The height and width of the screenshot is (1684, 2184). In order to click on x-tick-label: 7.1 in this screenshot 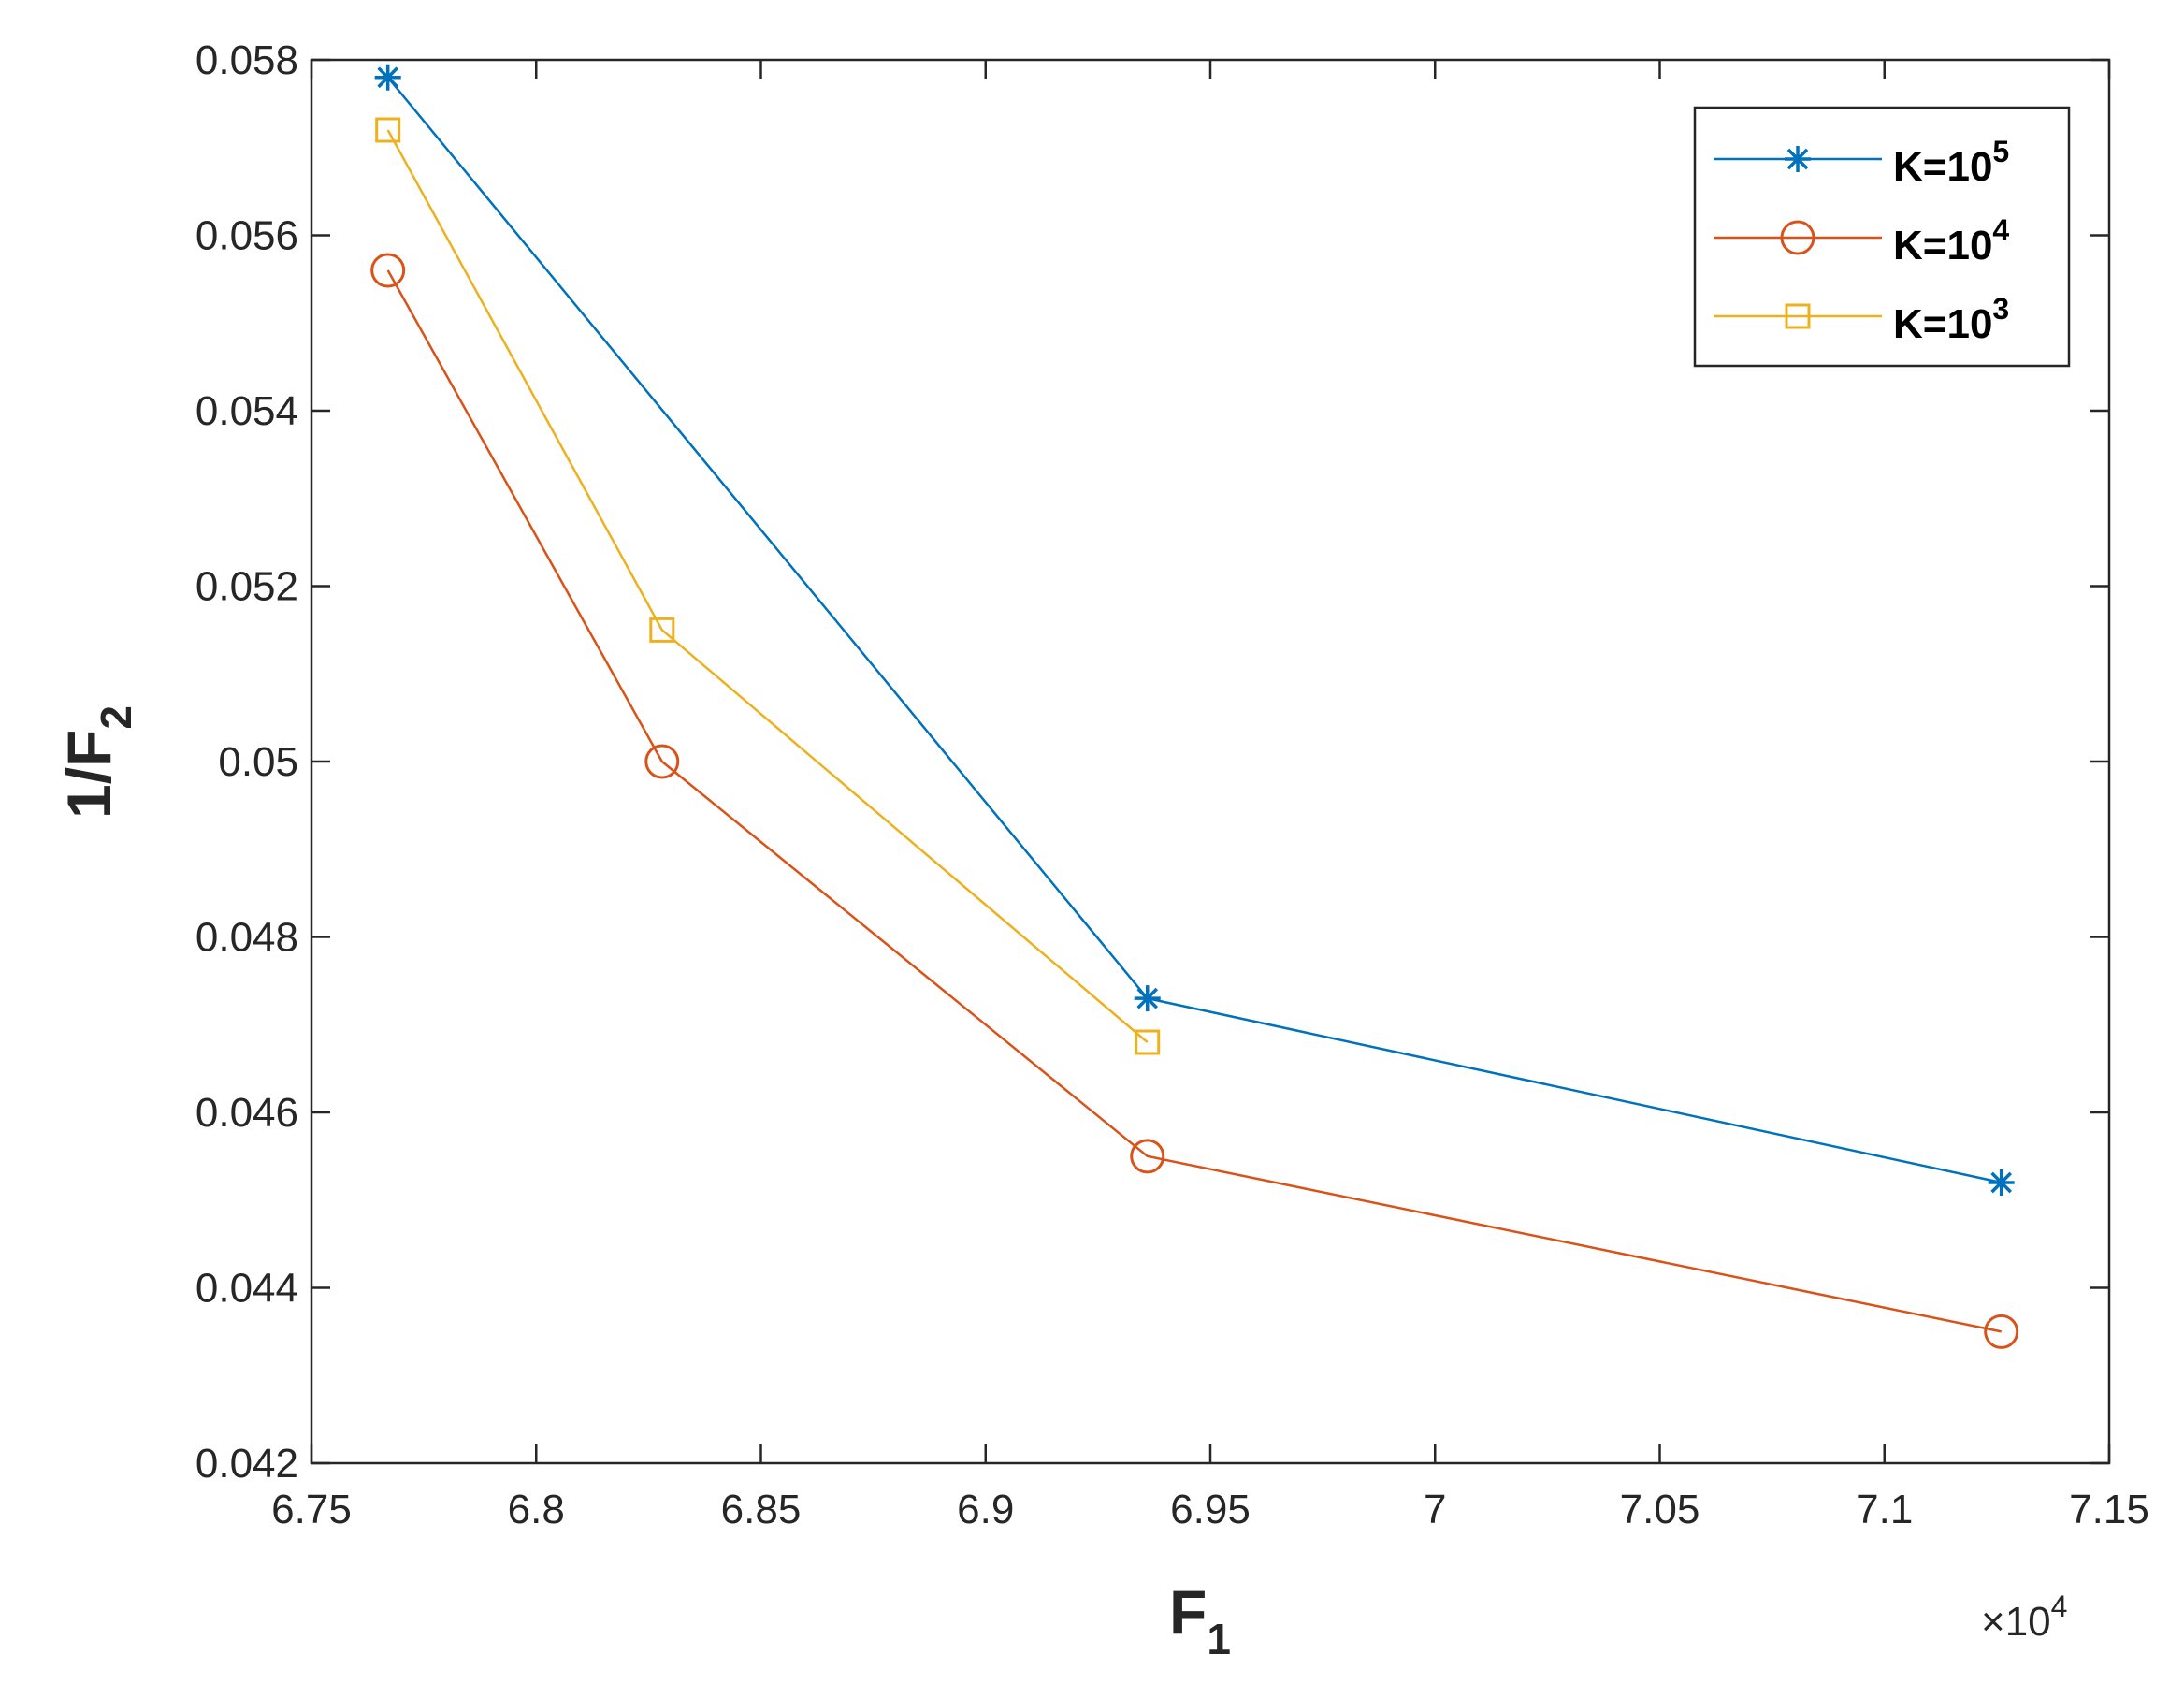, I will do `click(1884, 1509)`.